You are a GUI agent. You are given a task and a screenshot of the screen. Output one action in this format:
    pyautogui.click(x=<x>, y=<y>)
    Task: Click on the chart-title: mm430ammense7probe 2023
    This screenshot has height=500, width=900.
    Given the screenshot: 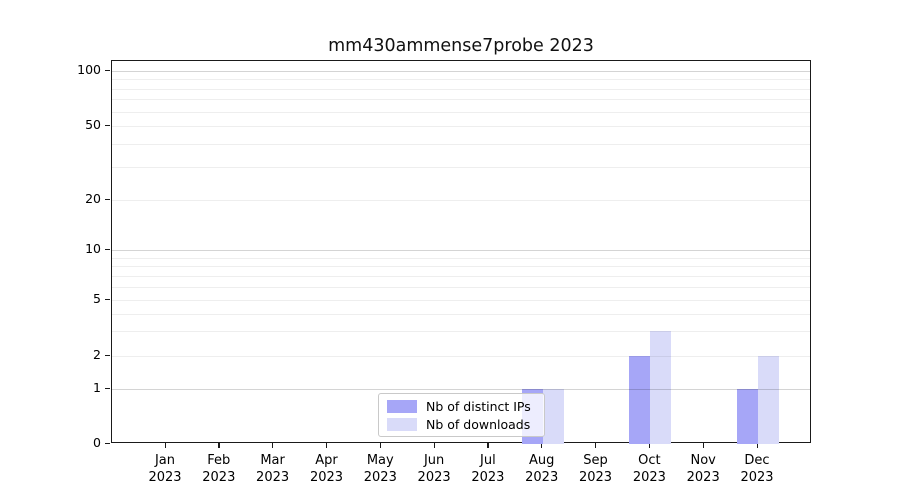 What is the action you would take?
    pyautogui.click(x=461, y=46)
    